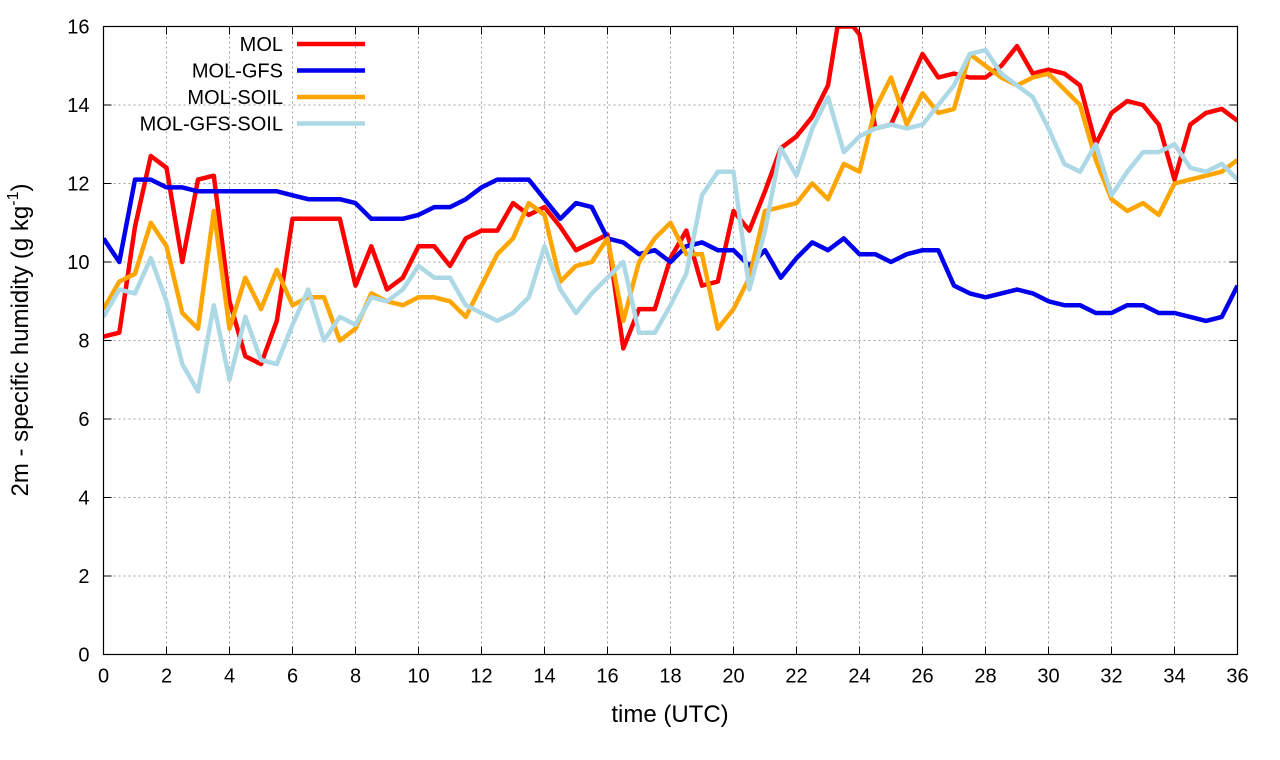 The height and width of the screenshot is (760, 1280). What do you see at coordinates (733, 677) in the screenshot?
I see `x-tick-label: 20` at bounding box center [733, 677].